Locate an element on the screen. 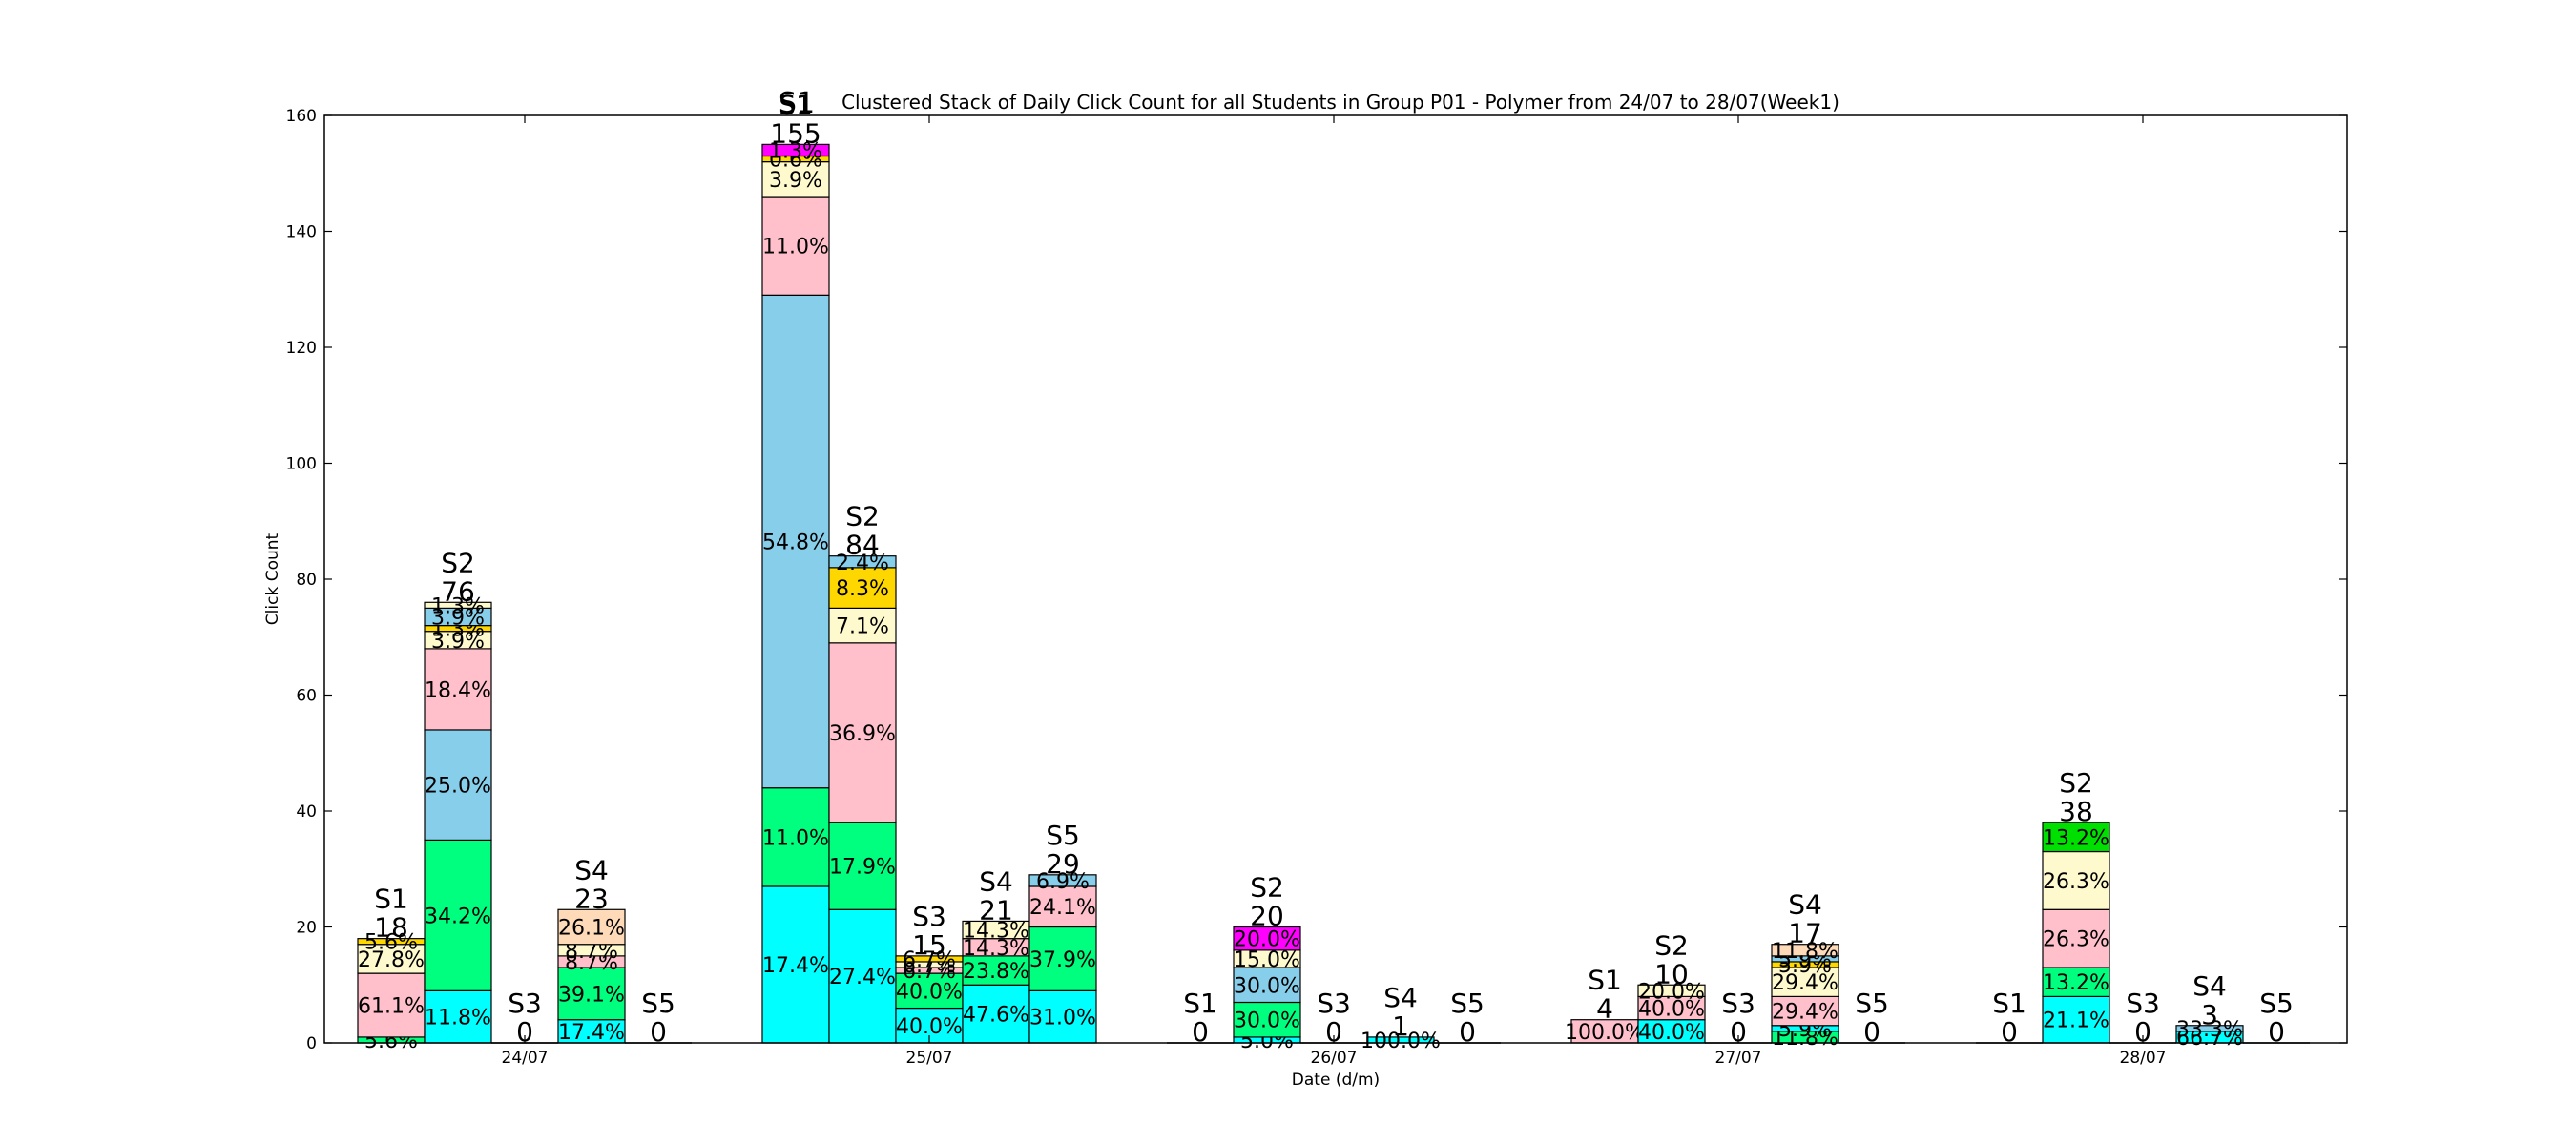  segment-label: 36.9% is located at coordinates (862, 734).